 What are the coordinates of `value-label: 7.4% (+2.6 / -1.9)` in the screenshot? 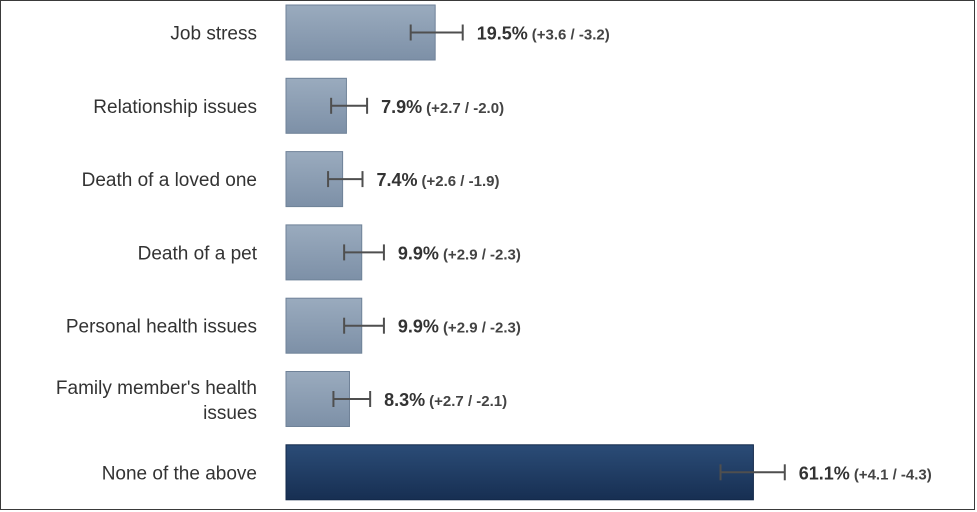 It's located at (438, 180).